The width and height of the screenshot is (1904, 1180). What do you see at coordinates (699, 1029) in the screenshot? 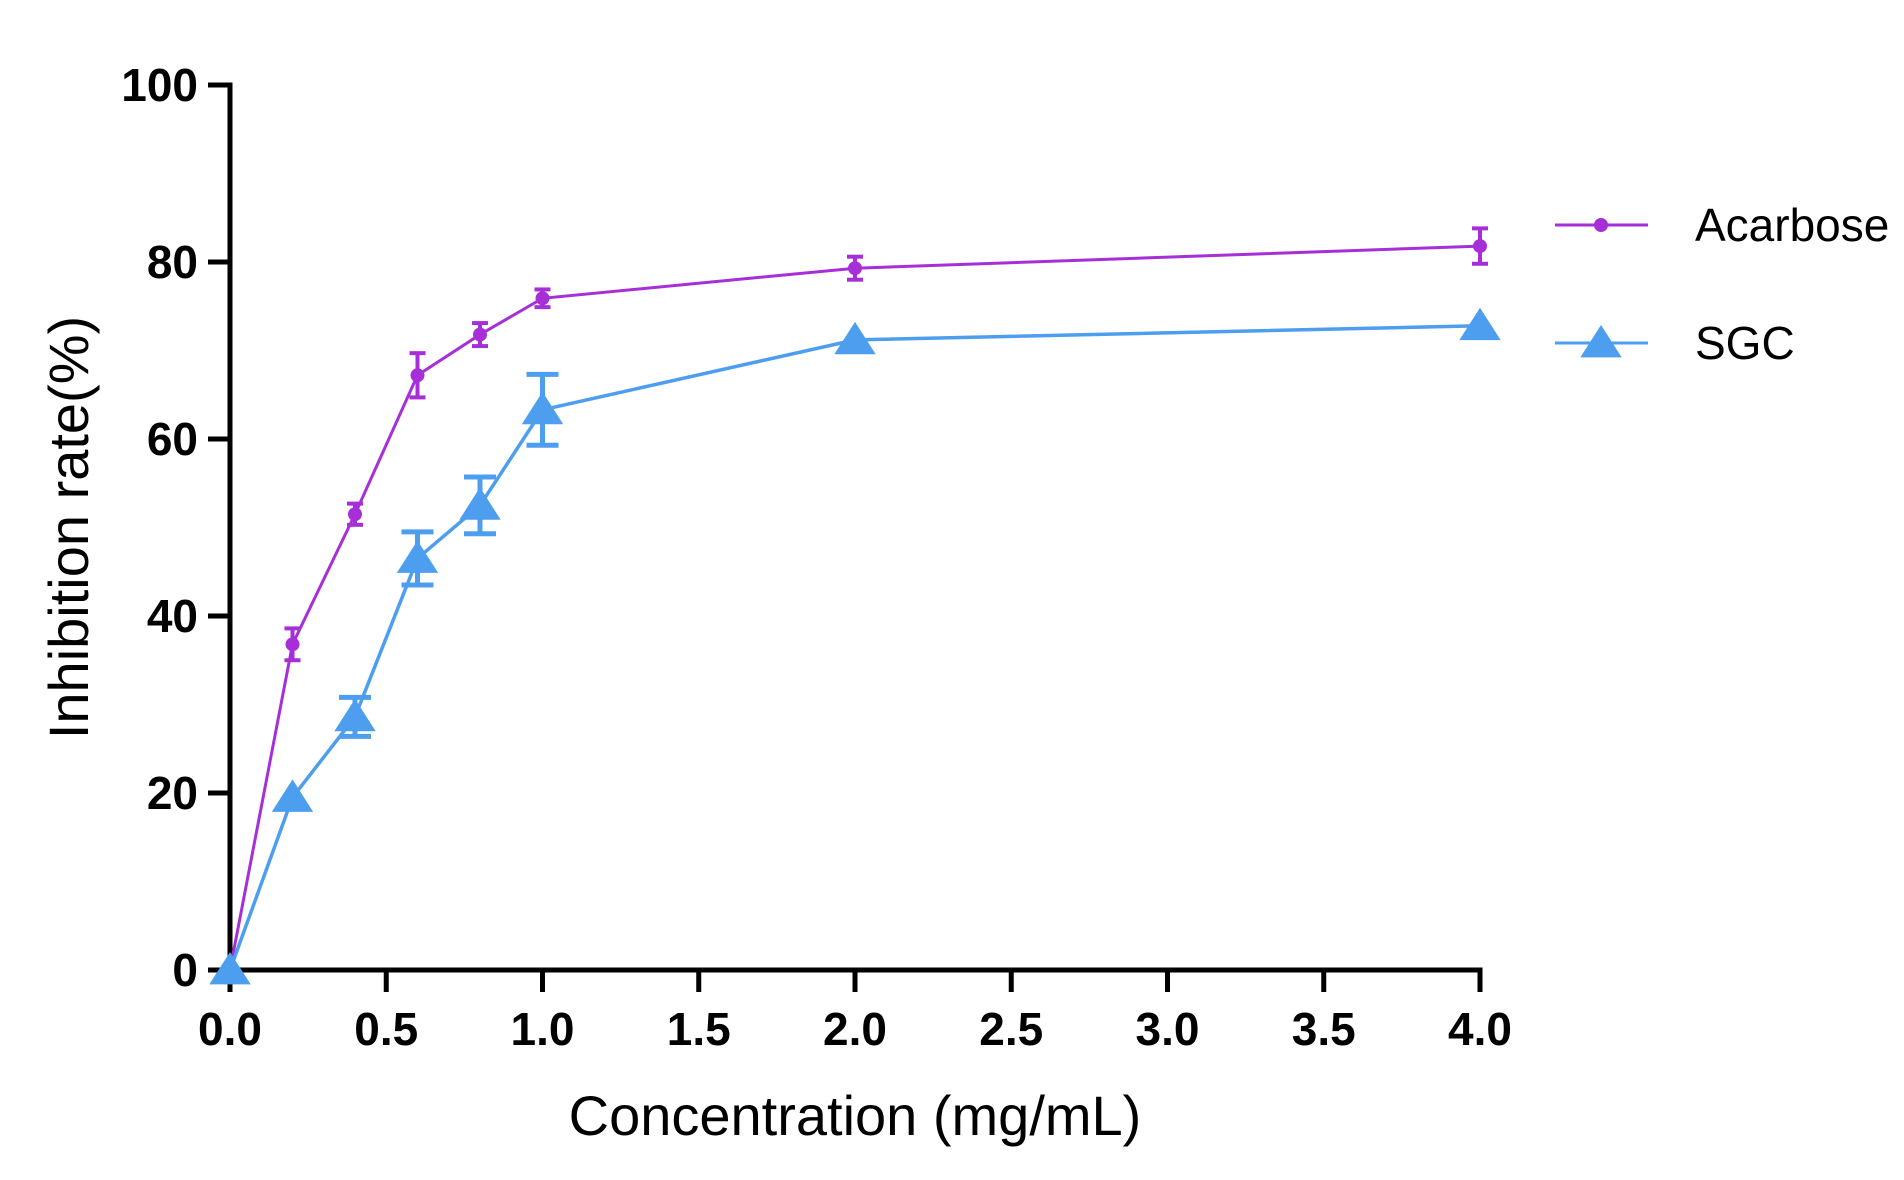
I see `x-tick-label: 1.5` at bounding box center [699, 1029].